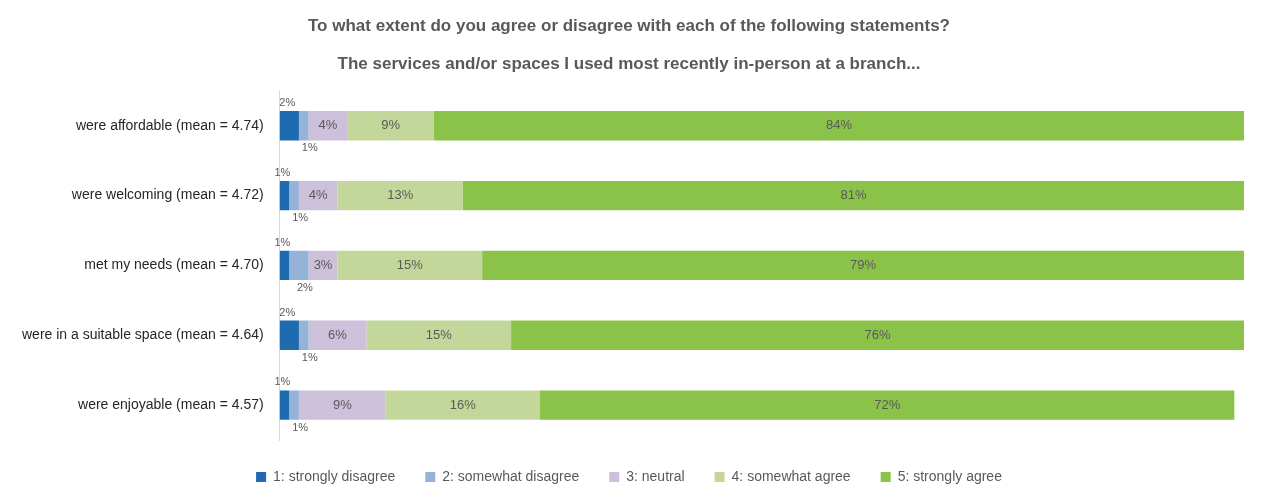 Image resolution: width=1264 pixels, height=500 pixels. I want to click on legend-label: 5: strongly agree, so click(950, 475).